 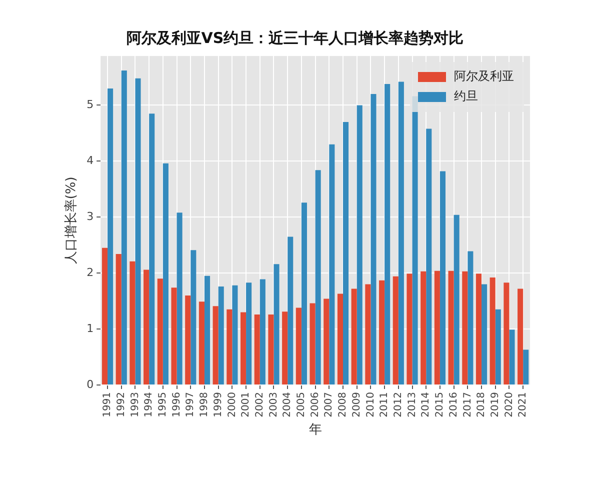 I want to click on x-tick-label: 2005, so click(x=302, y=405).